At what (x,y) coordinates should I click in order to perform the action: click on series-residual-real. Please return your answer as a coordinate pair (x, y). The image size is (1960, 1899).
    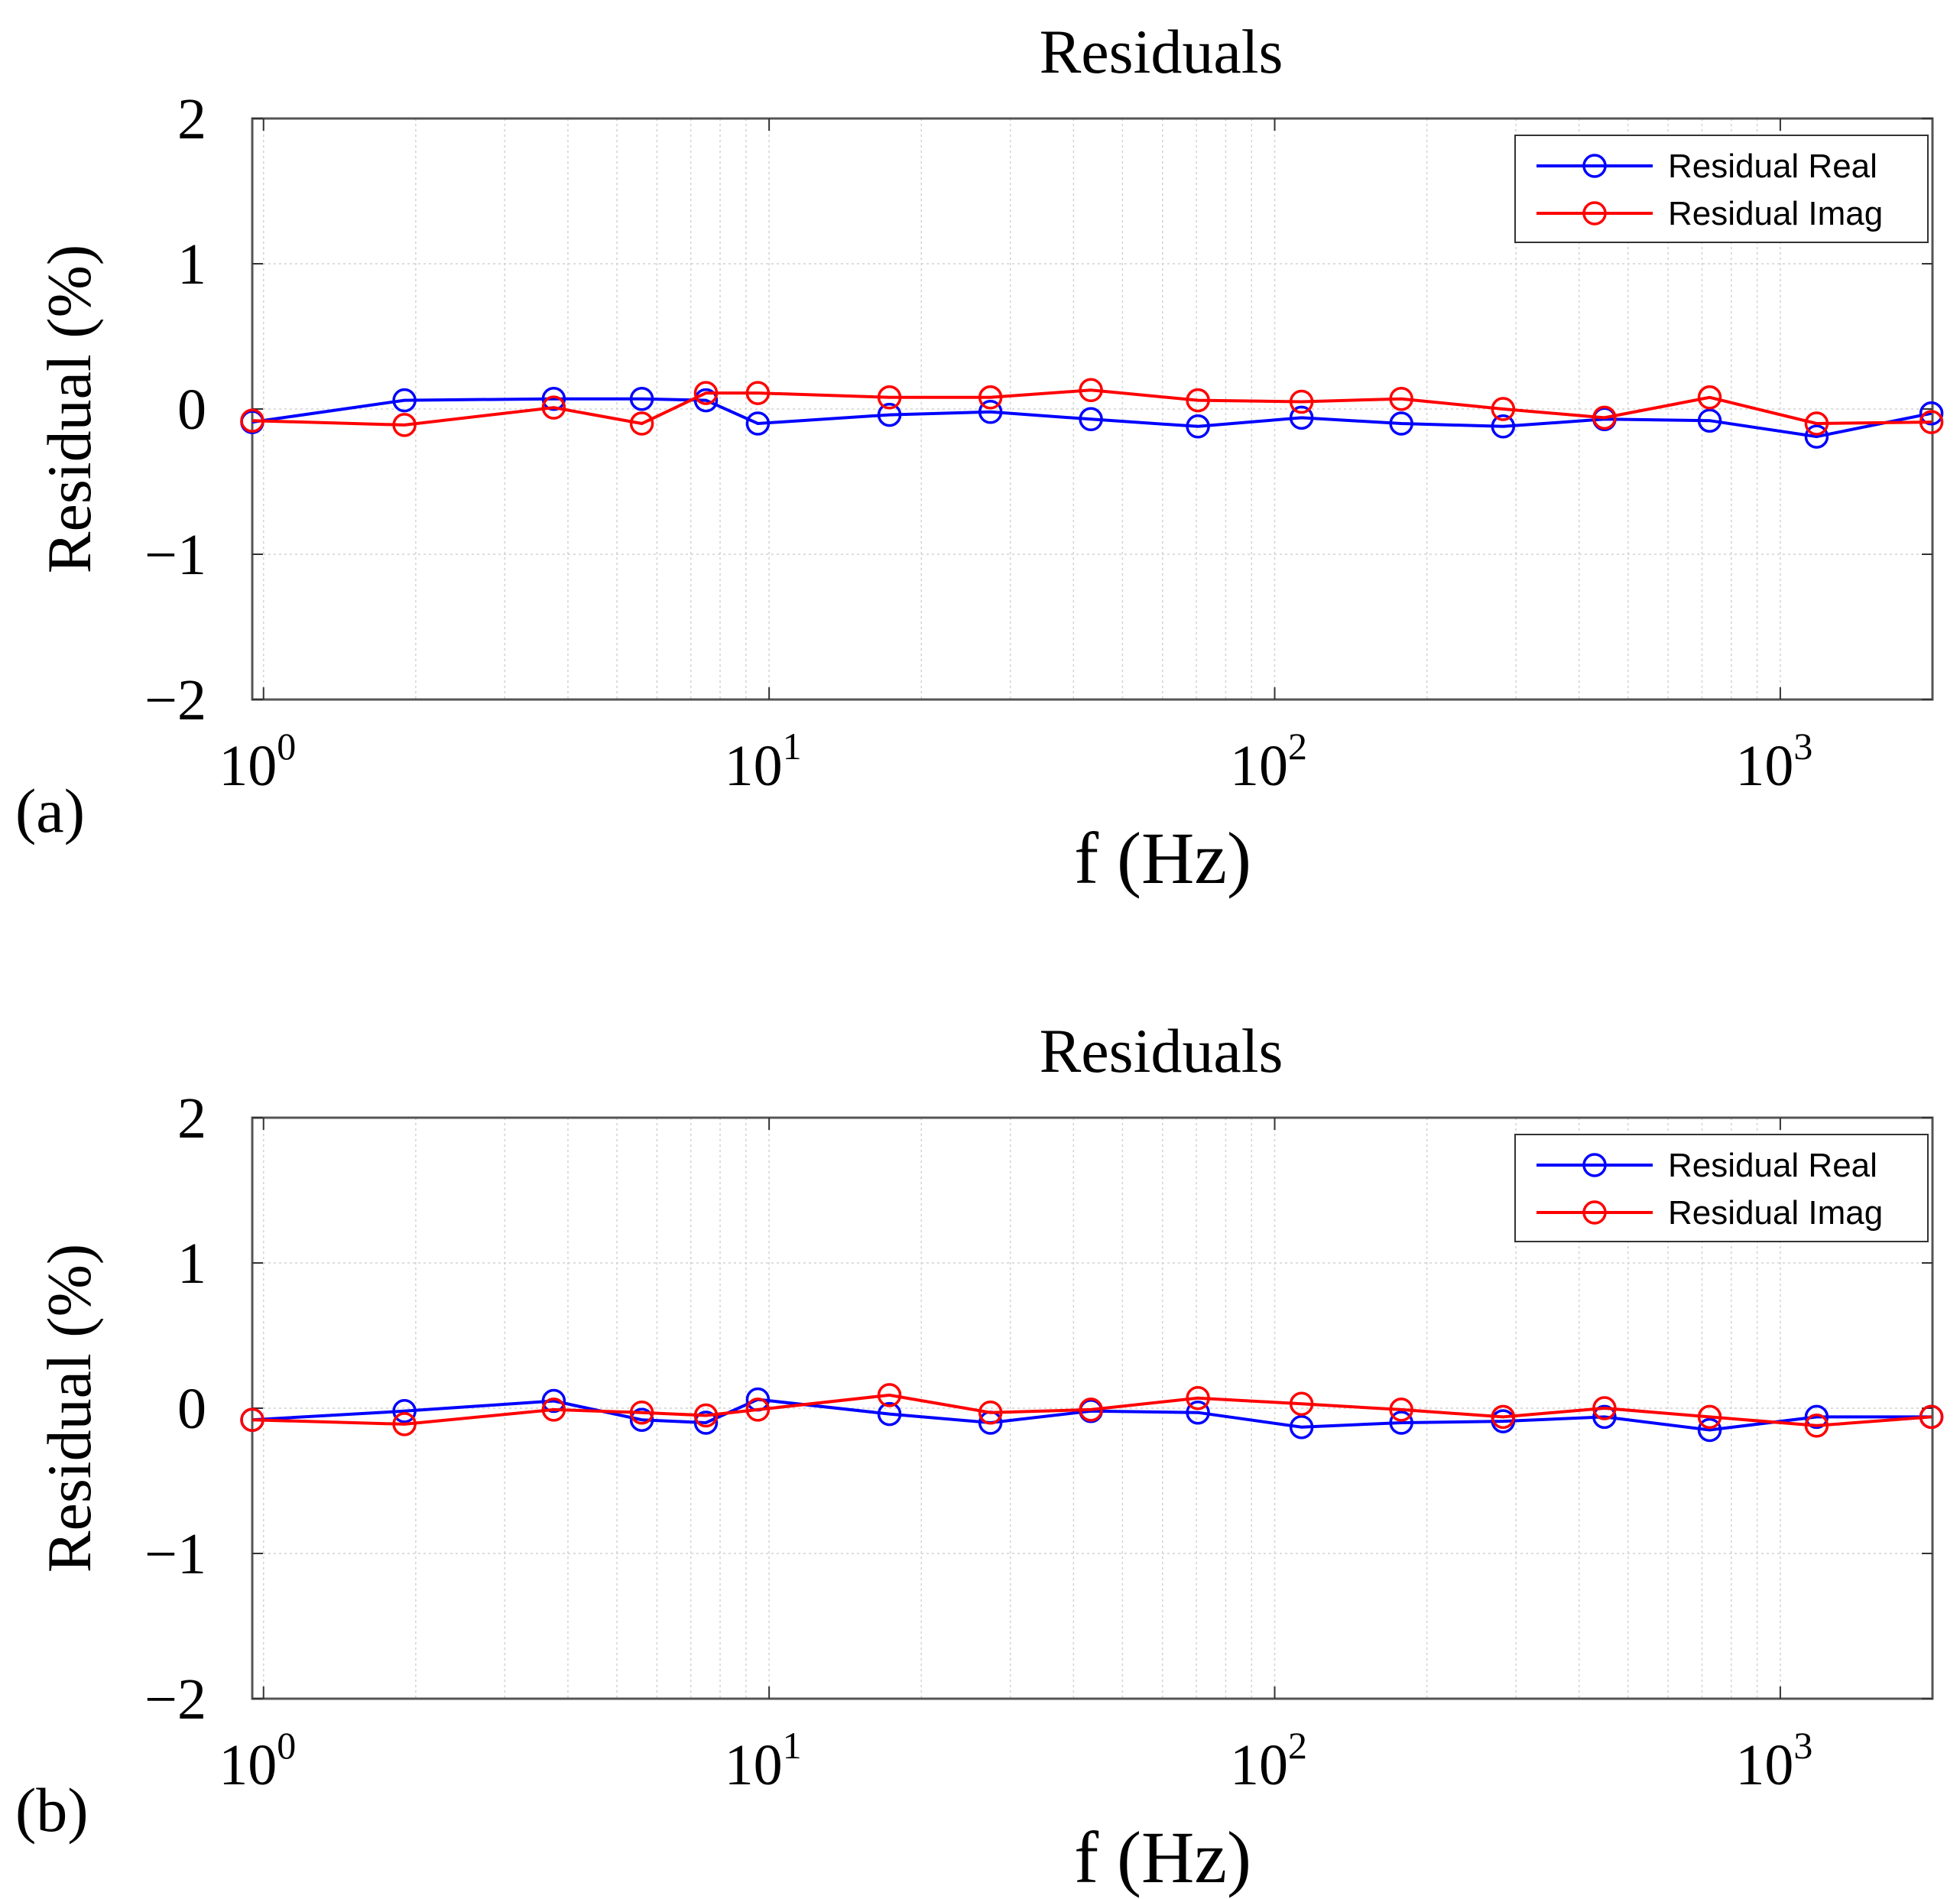
    Looking at the image, I should click on (1092, 417).